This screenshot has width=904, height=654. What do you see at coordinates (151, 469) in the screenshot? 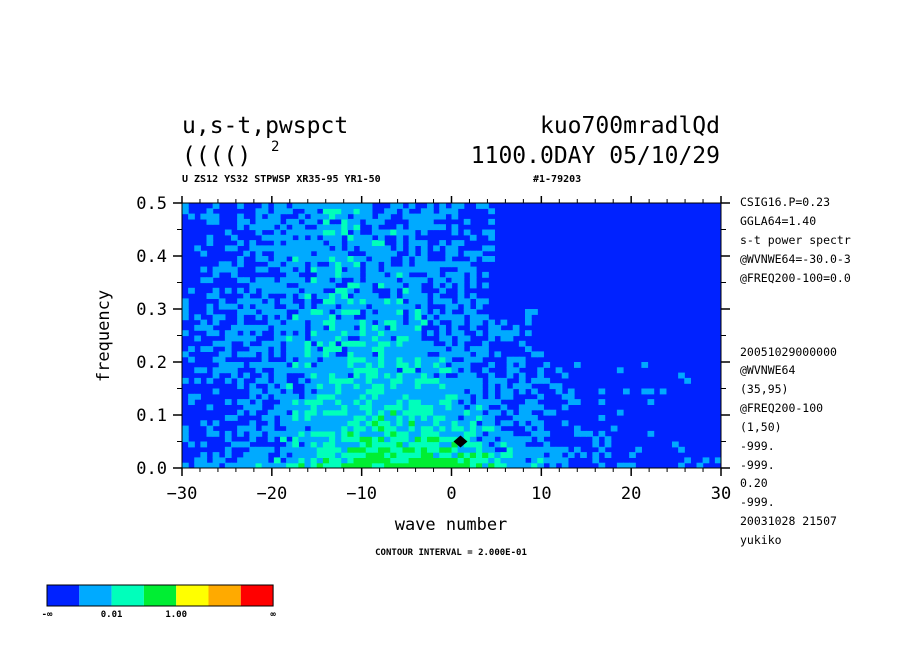
I see `y-tick-label: 0.0` at bounding box center [151, 469].